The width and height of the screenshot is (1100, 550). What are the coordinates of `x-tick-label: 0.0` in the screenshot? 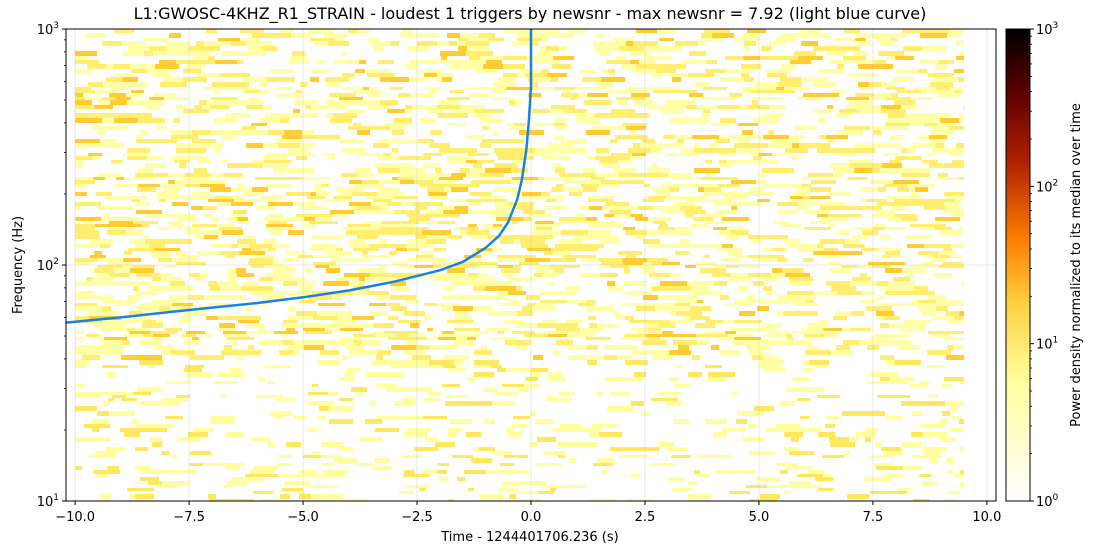 It's located at (531, 517).